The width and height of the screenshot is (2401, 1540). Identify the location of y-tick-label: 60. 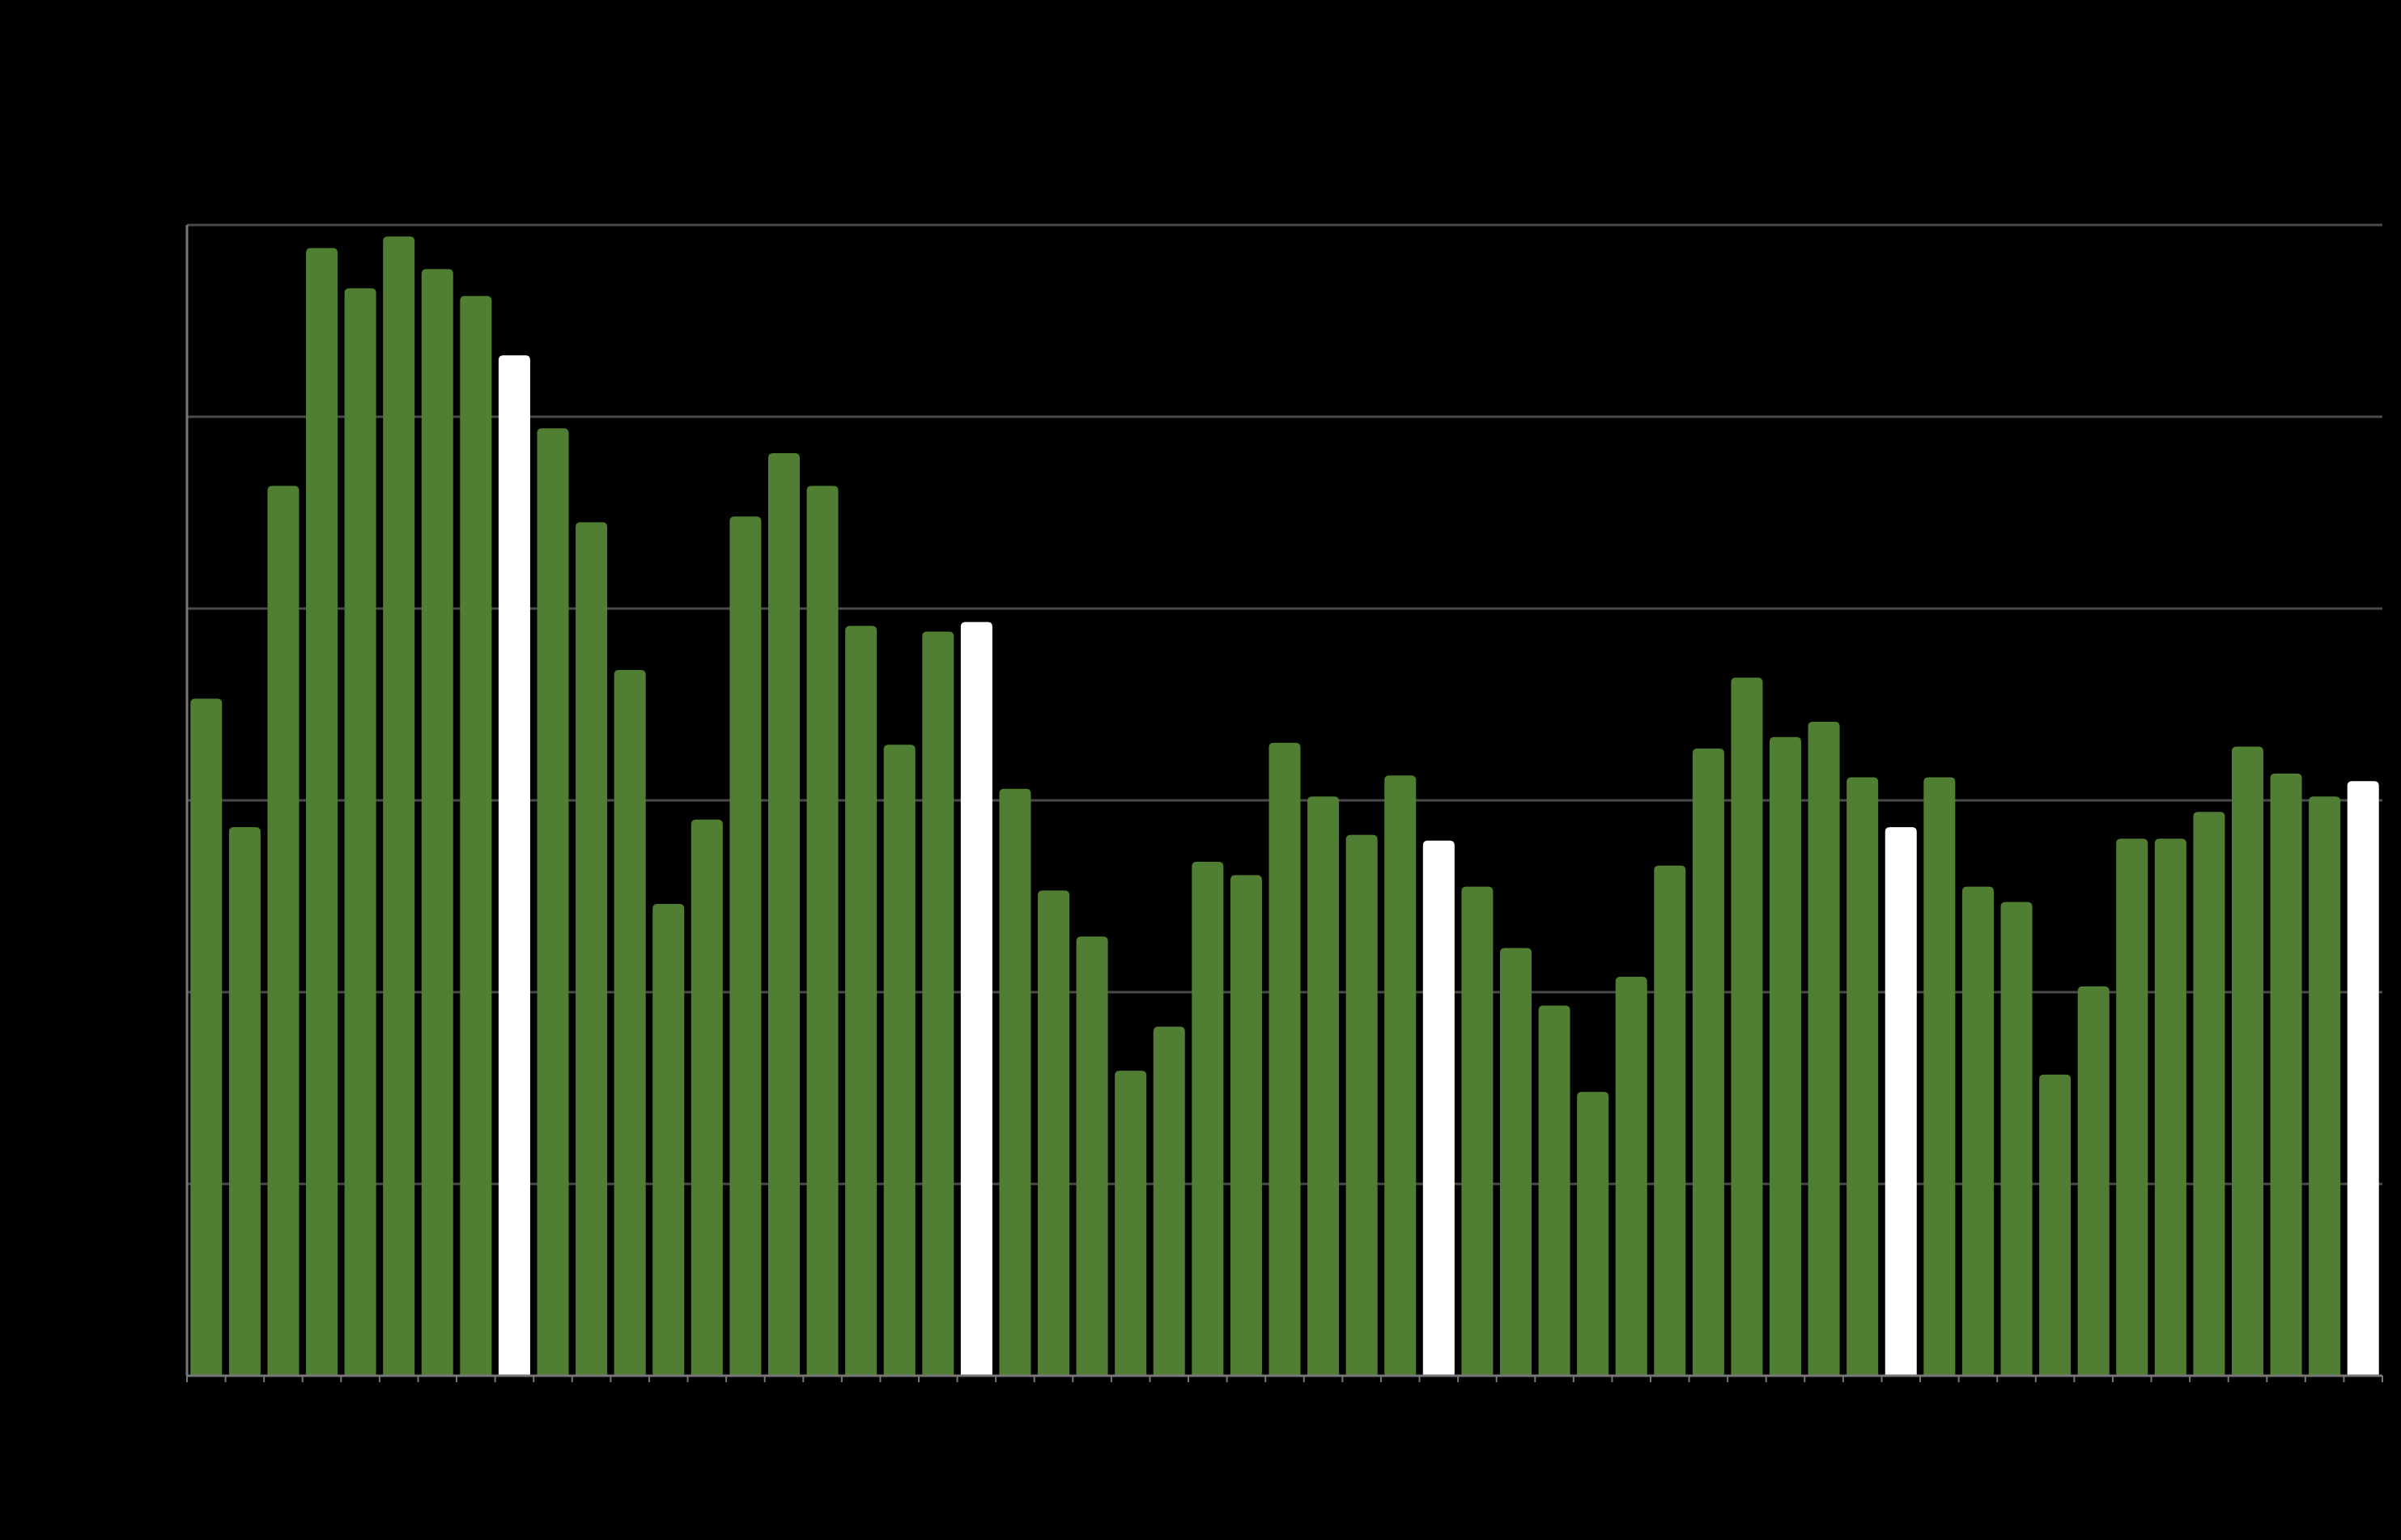
(163, 222).